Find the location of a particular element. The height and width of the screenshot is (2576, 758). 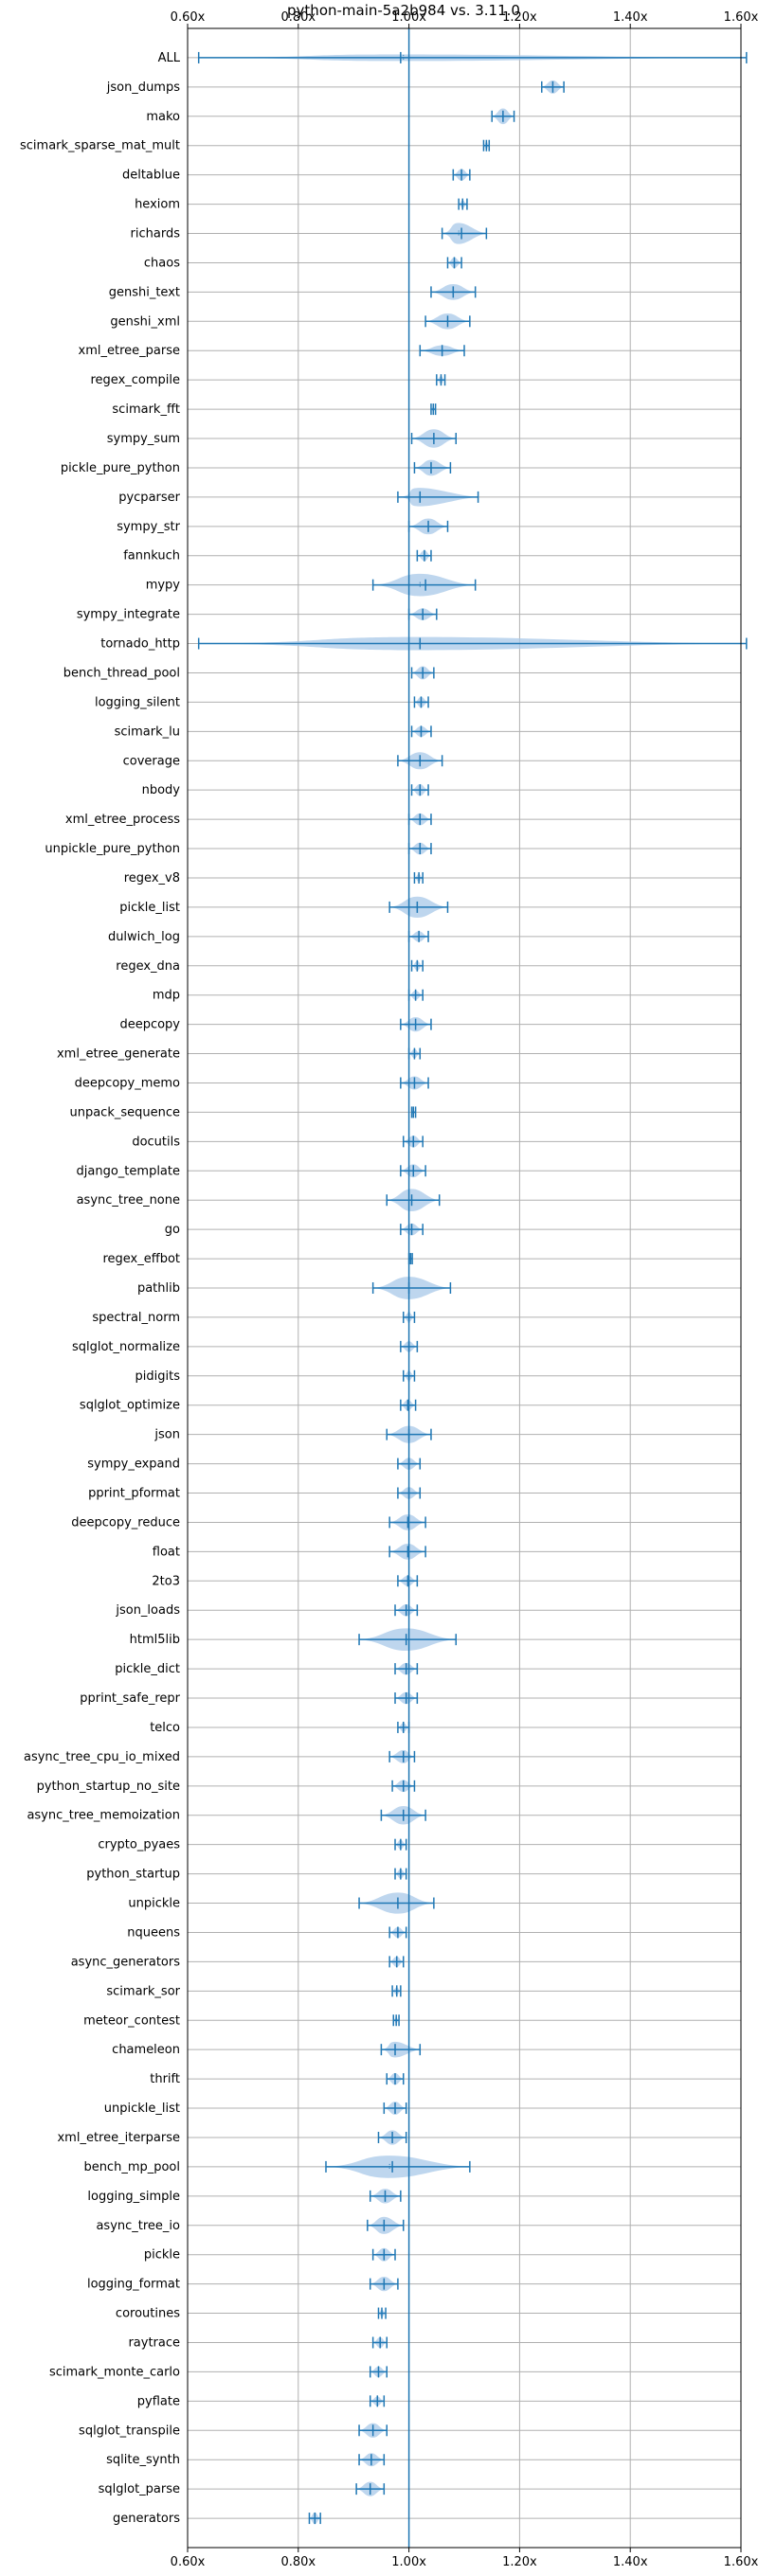

category-label-71: xml_etree_iterparse is located at coordinates (118, 2138).